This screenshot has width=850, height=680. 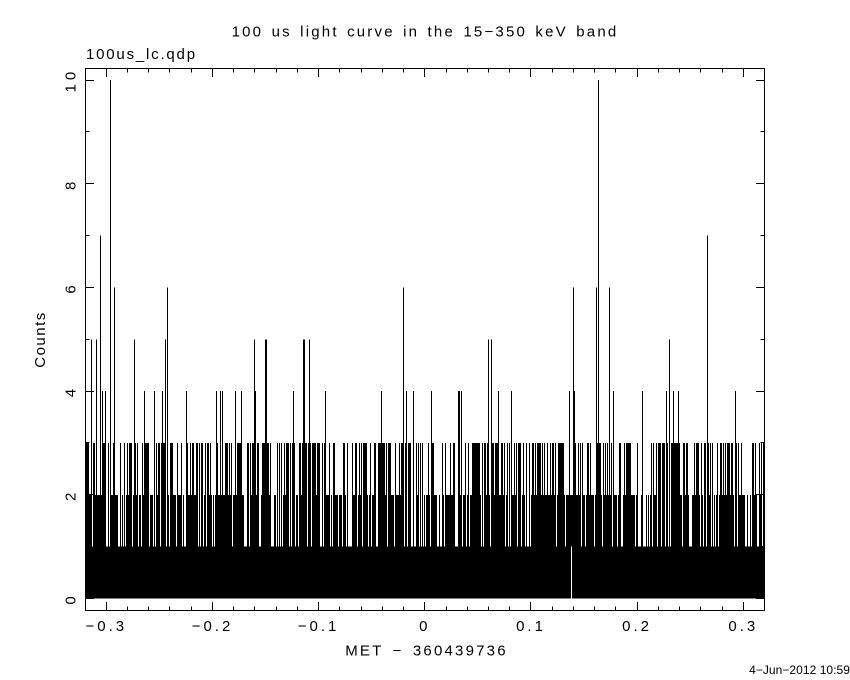 What do you see at coordinates (71, 391) in the screenshot?
I see `svg-text: 4` at bounding box center [71, 391].